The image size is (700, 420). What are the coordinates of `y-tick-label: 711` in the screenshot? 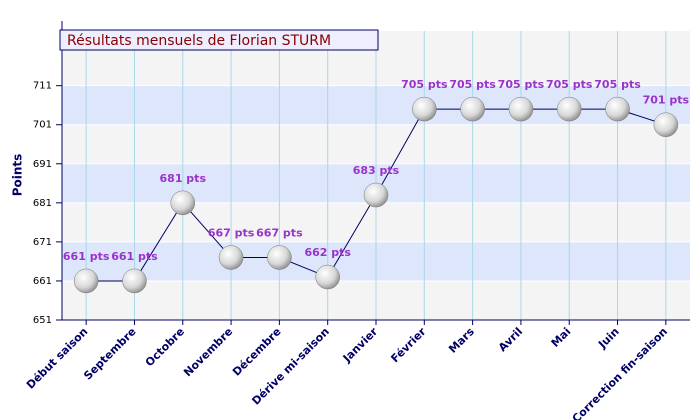 It's located at (42, 86).